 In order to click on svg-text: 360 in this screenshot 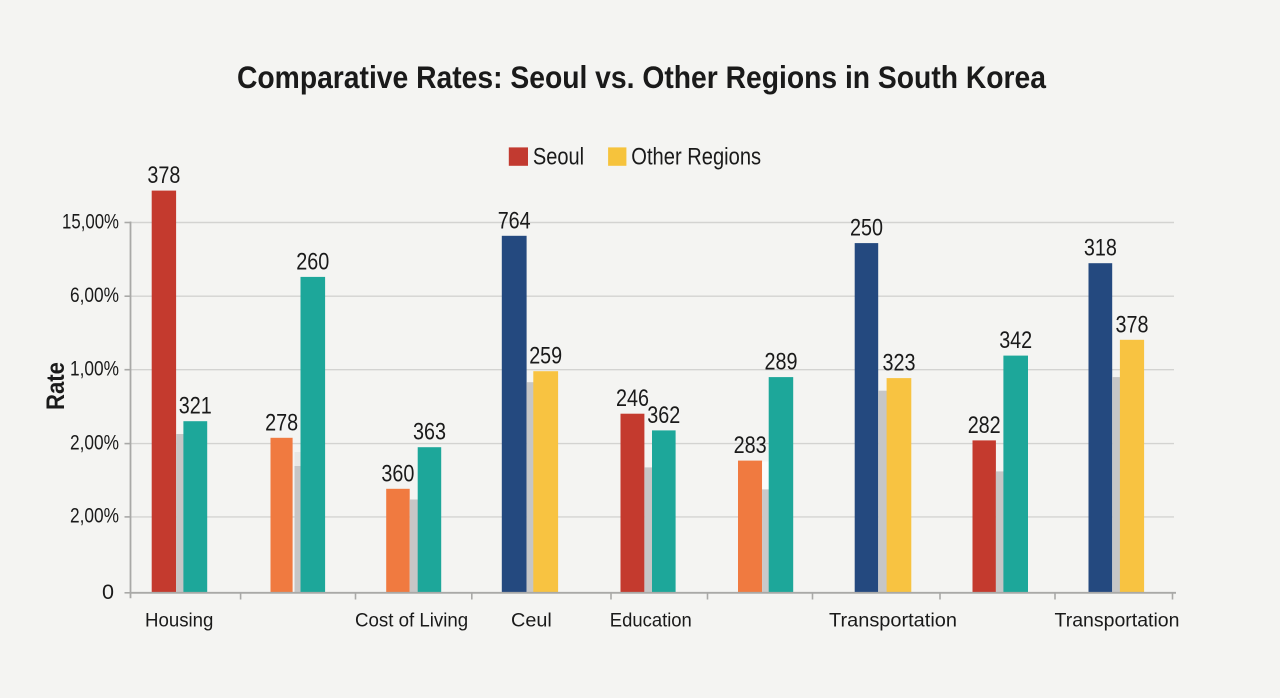, I will do `click(397, 473)`.